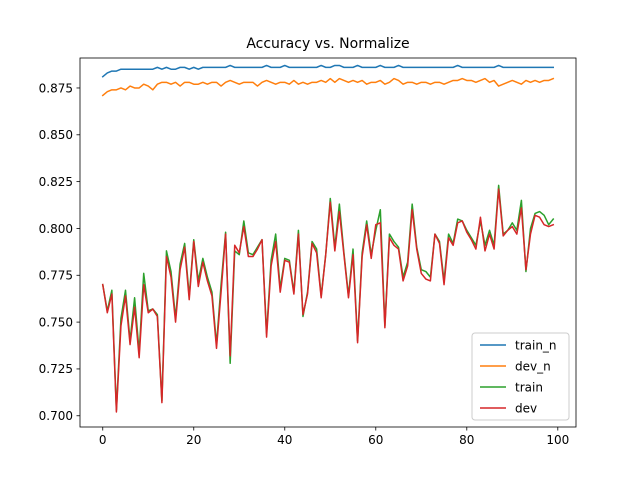  I want to click on y-tick-label: 0.875, so click(56, 88).